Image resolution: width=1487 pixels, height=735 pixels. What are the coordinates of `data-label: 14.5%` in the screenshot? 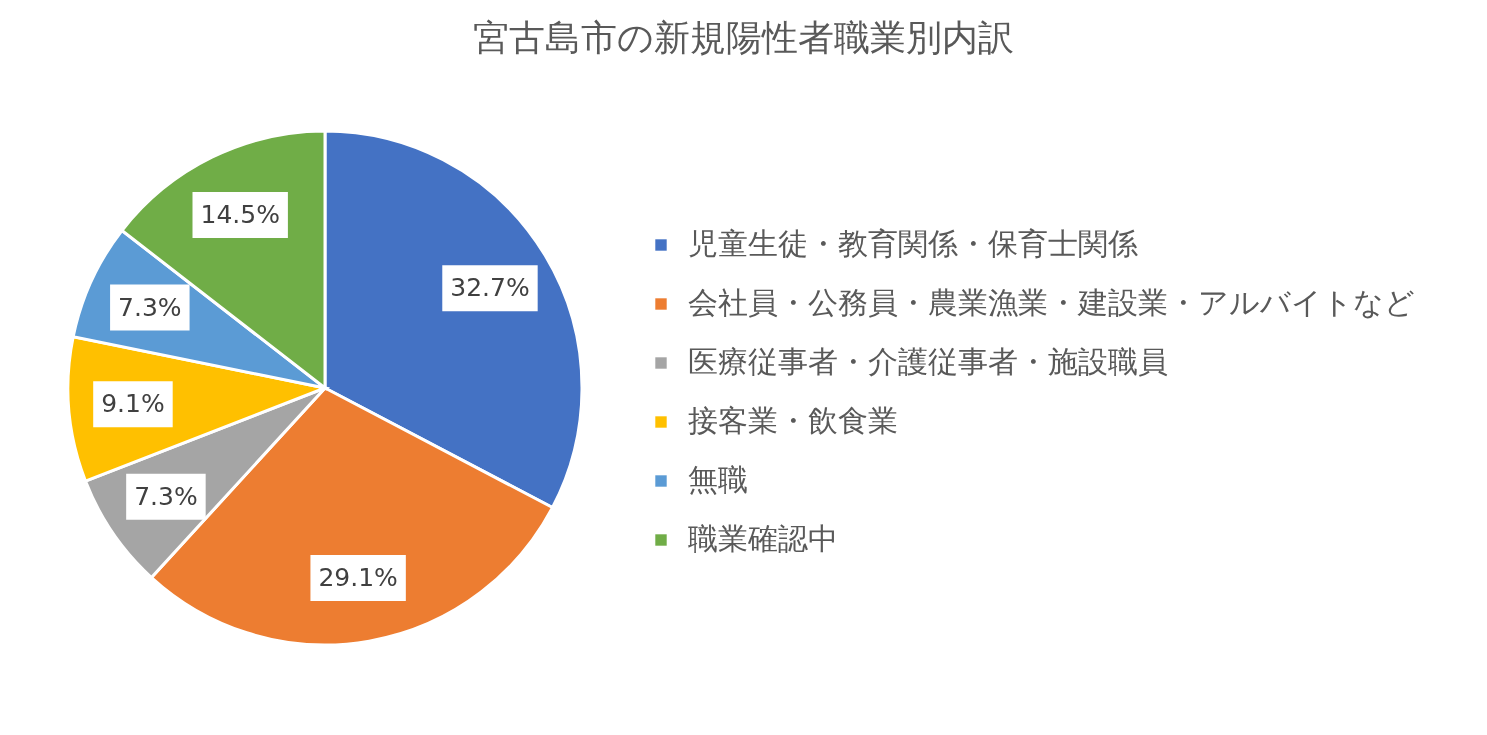 It's located at (240, 214).